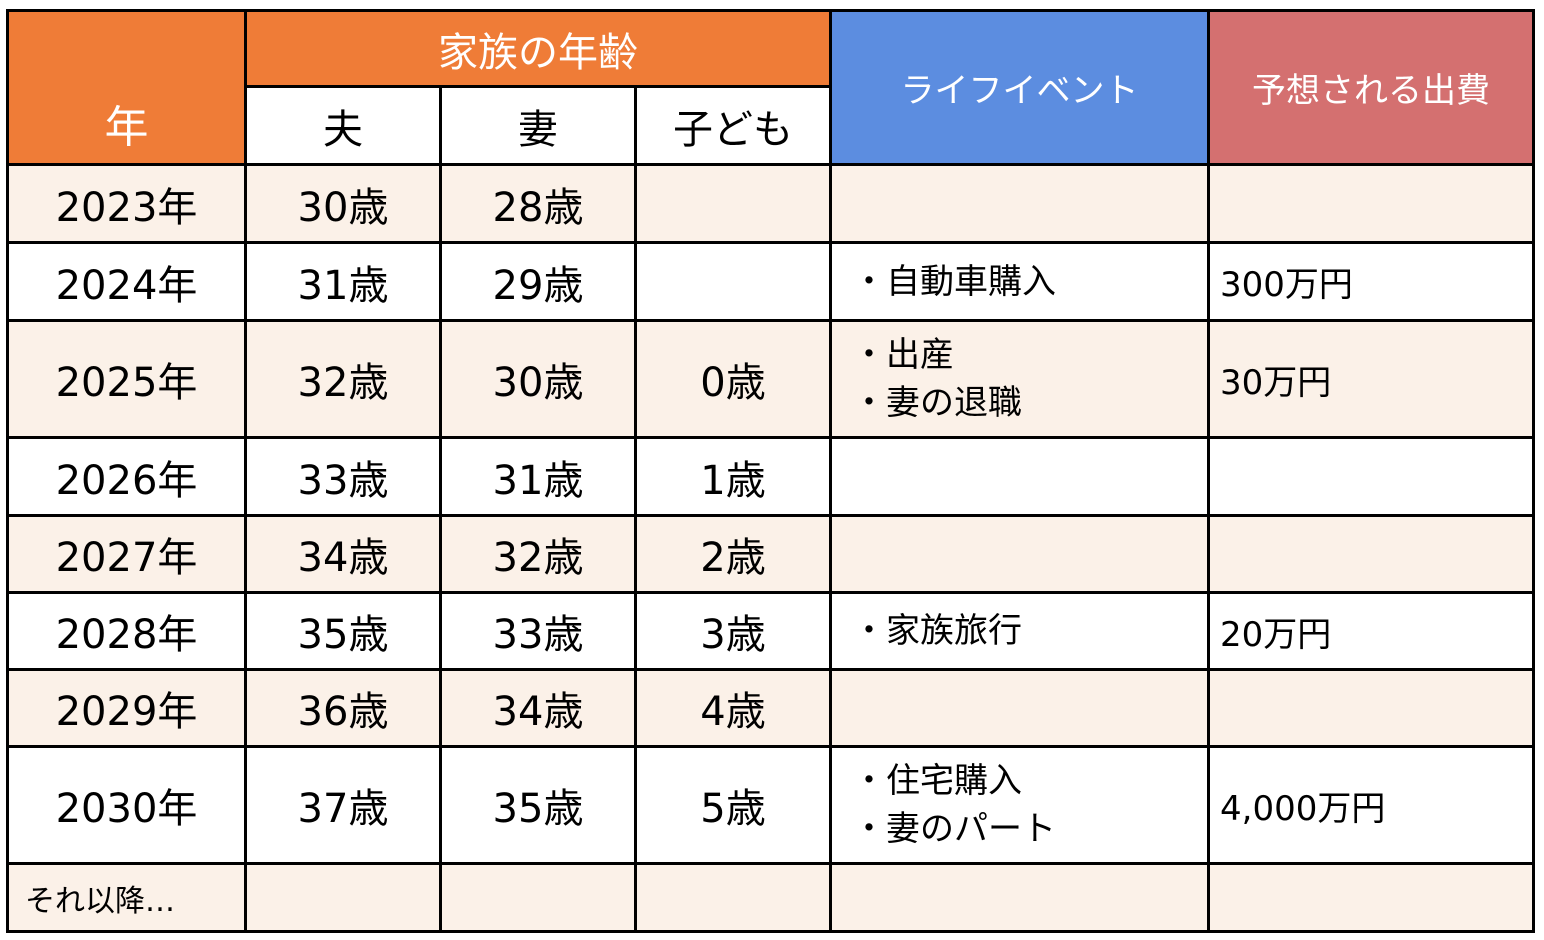  What do you see at coordinates (733, 476) in the screenshot?
I see `child-age-cell: 1歳` at bounding box center [733, 476].